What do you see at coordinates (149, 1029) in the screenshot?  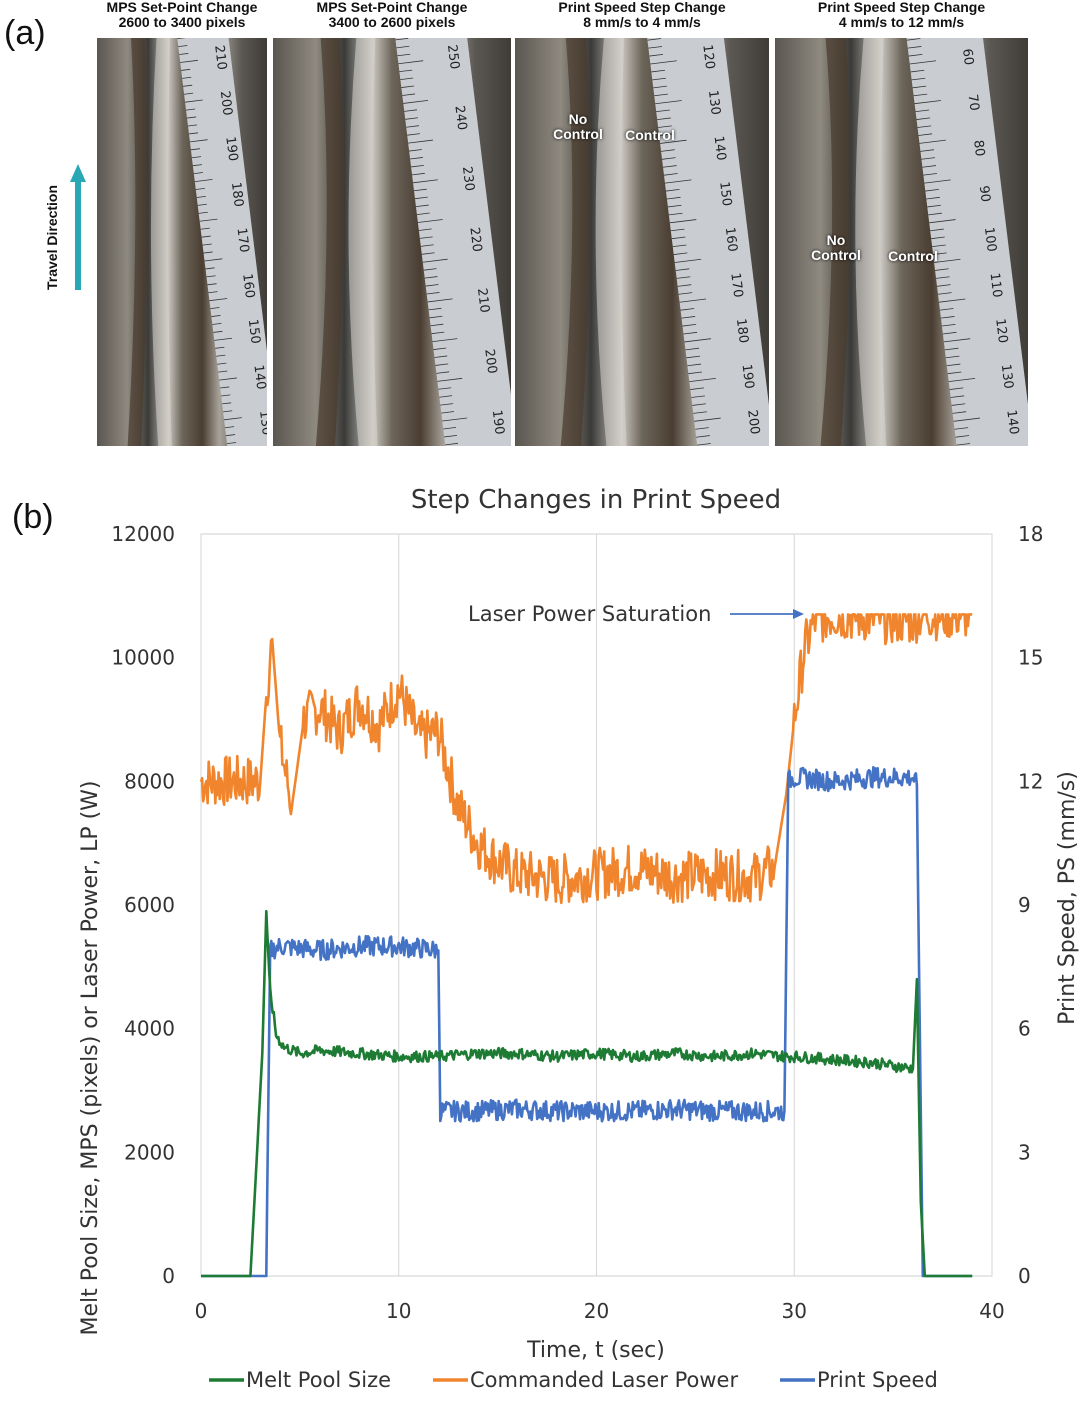 I see `y-tick-label: 4000` at bounding box center [149, 1029].